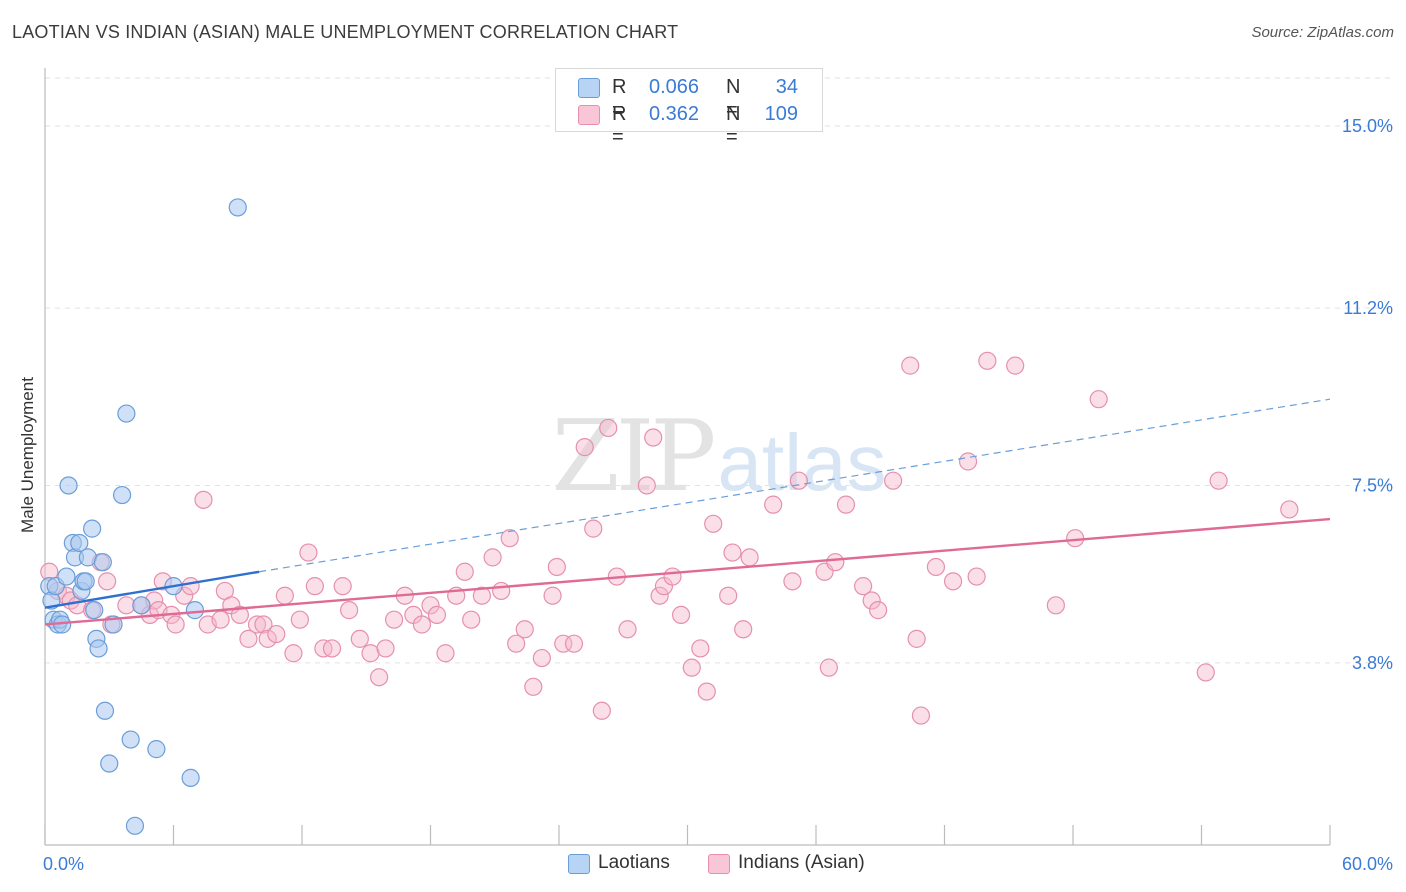 This screenshot has width=1406, height=892. What do you see at coordinates (1367, 126) in the screenshot?
I see `y-tick-label: 15.0%` at bounding box center [1367, 126].